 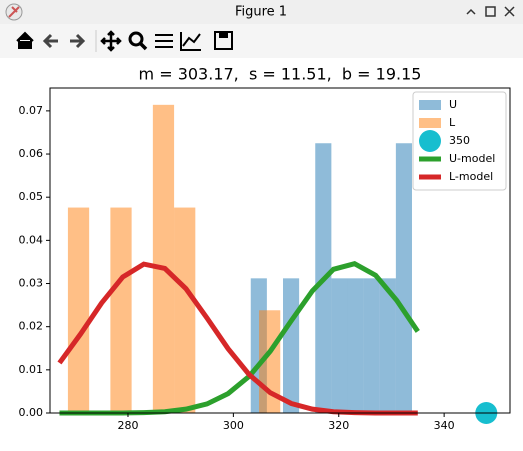 I want to click on y-tick-label: 0.02, so click(x=31, y=326).